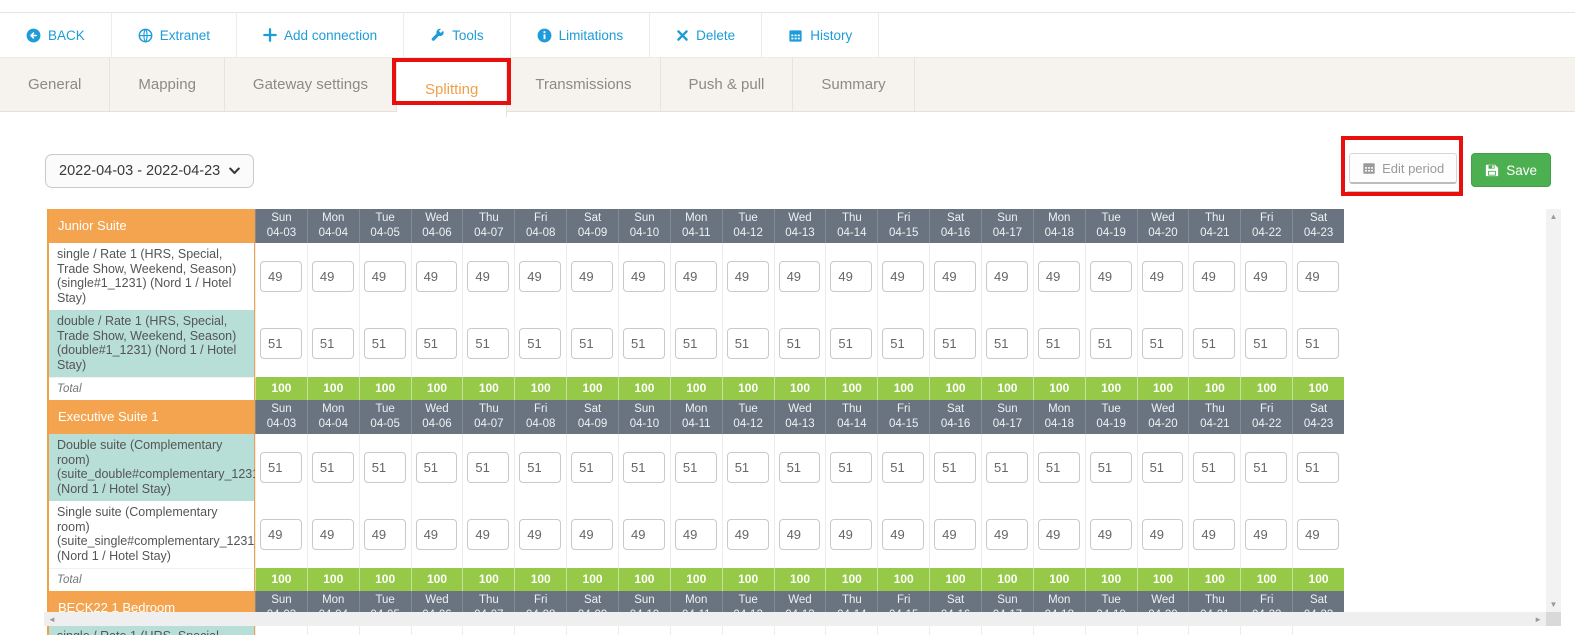  Describe the element at coordinates (584, 84) in the screenshot. I see `tab-transmissions: Transmissions` at that location.